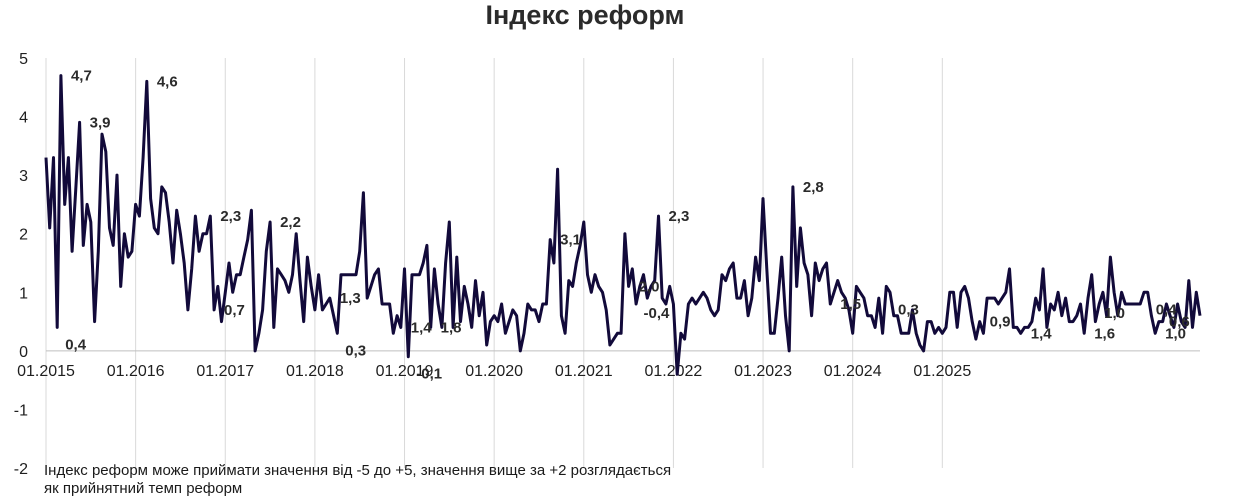  Describe the element at coordinates (81, 76) in the screenshot. I see `data-label: 4,7` at that location.